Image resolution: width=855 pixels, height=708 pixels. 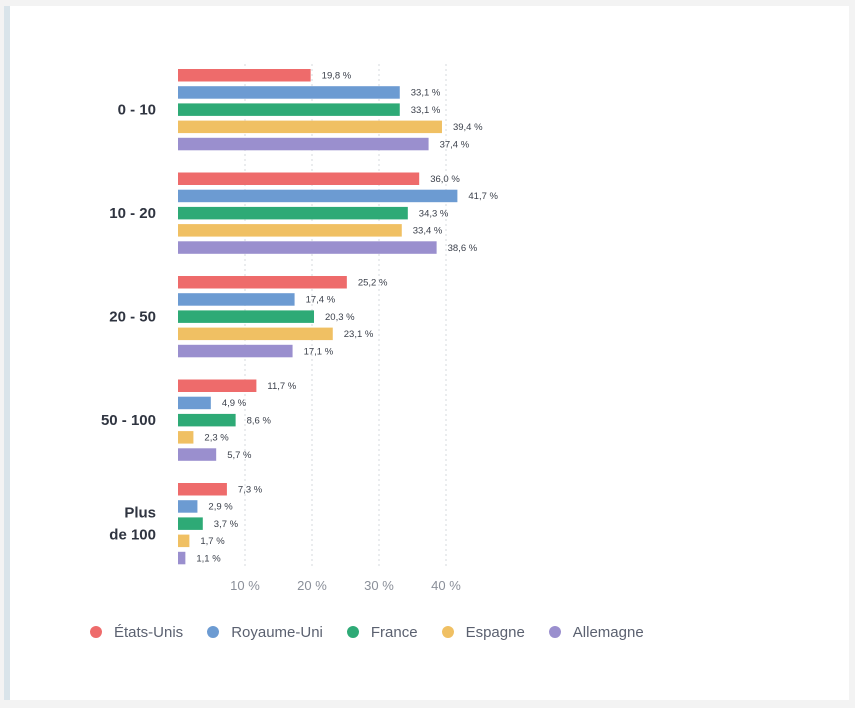 What do you see at coordinates (250, 490) in the screenshot?
I see `value-label: 7,3 %` at bounding box center [250, 490].